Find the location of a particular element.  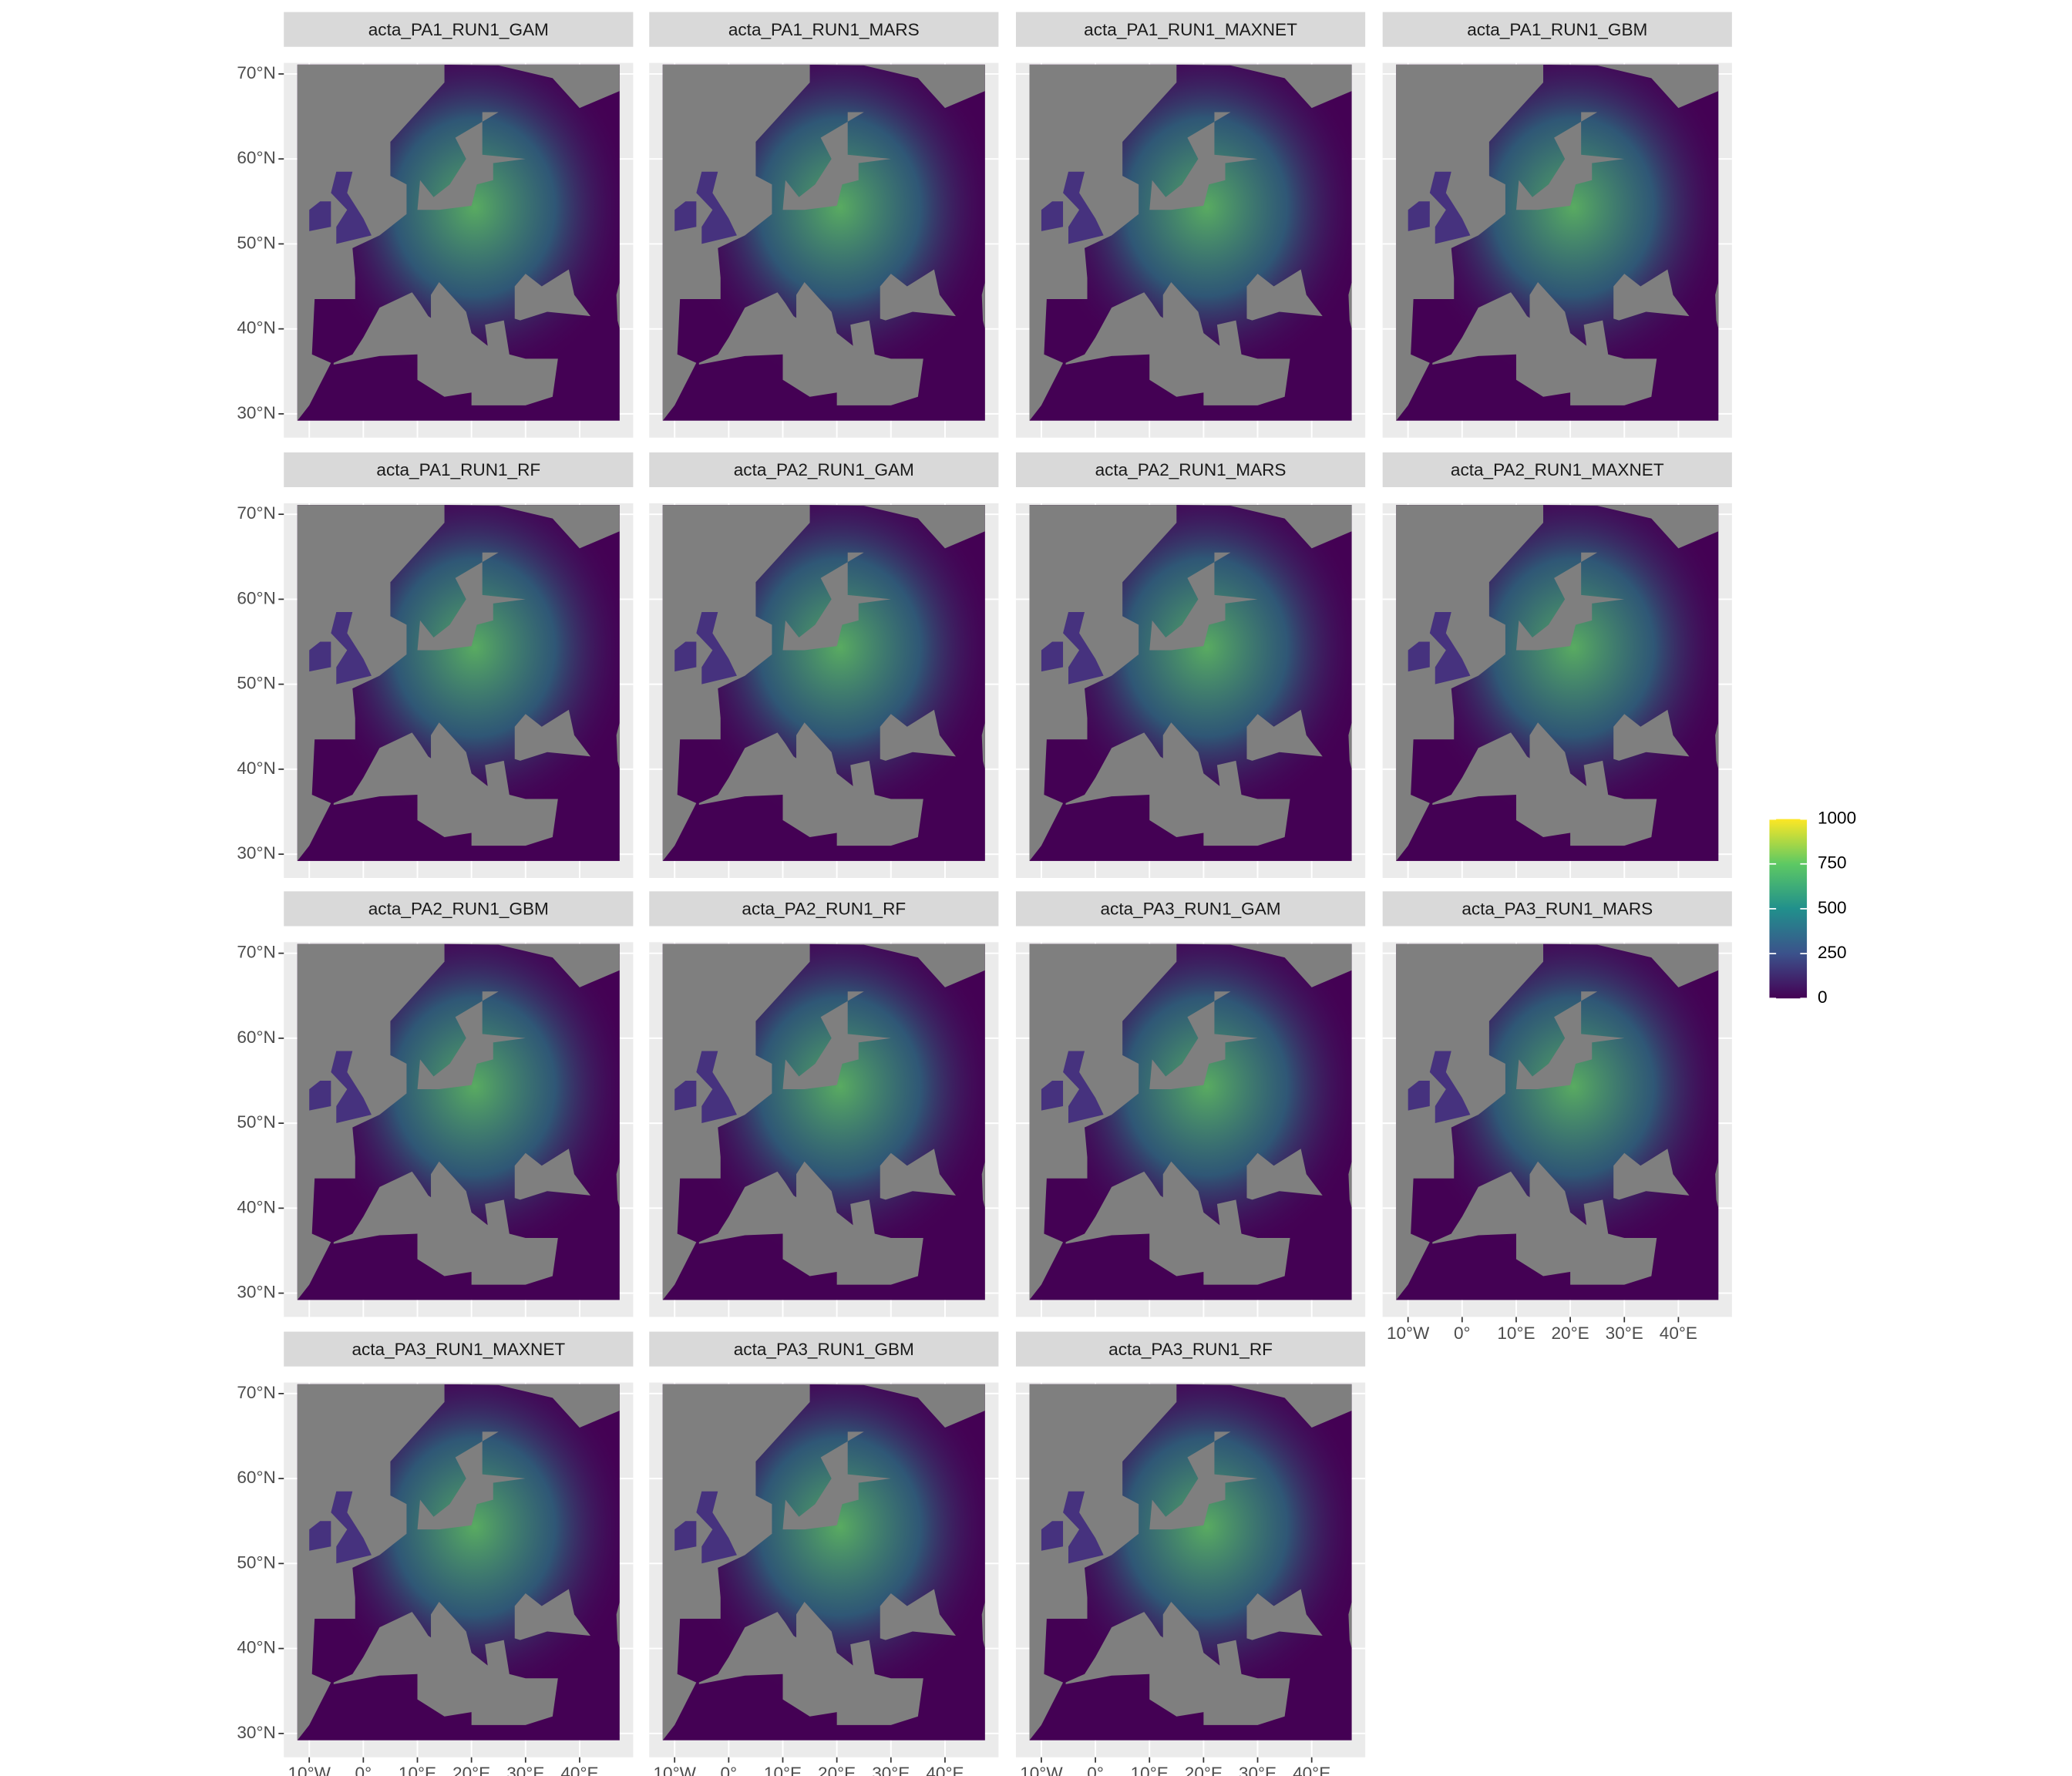

colorbar-label: 0 is located at coordinates (1823, 997).